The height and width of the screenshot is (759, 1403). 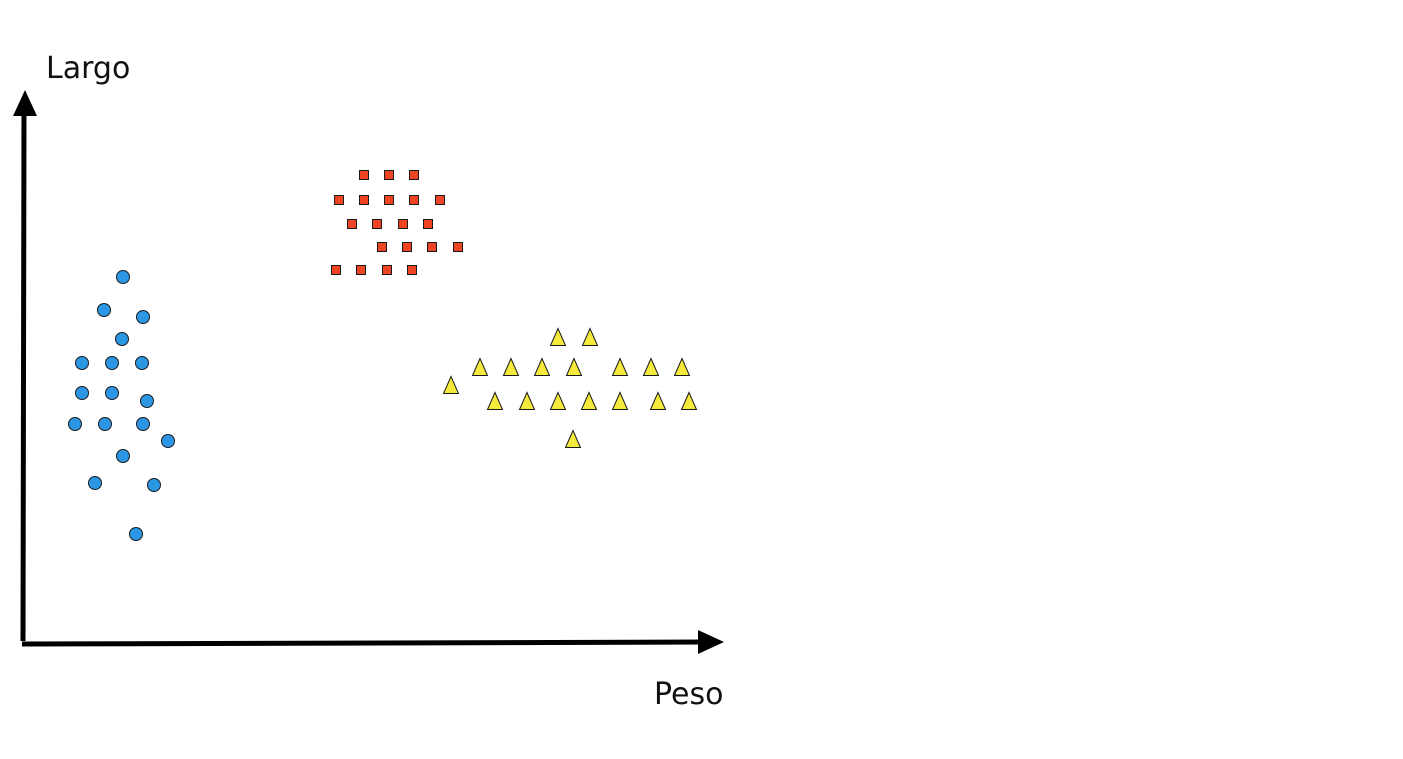 What do you see at coordinates (688, 694) in the screenshot?
I see `x-axis-label: Peso` at bounding box center [688, 694].